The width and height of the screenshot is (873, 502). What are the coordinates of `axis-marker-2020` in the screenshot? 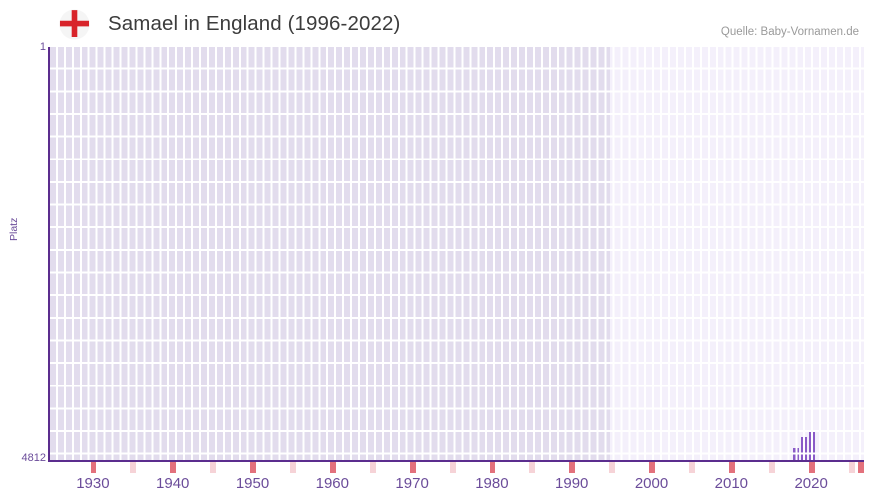 It's located at (811, 467).